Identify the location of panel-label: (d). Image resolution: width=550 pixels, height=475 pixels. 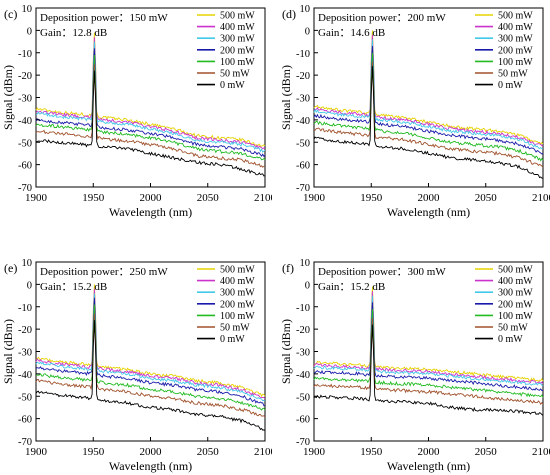
(289, 14).